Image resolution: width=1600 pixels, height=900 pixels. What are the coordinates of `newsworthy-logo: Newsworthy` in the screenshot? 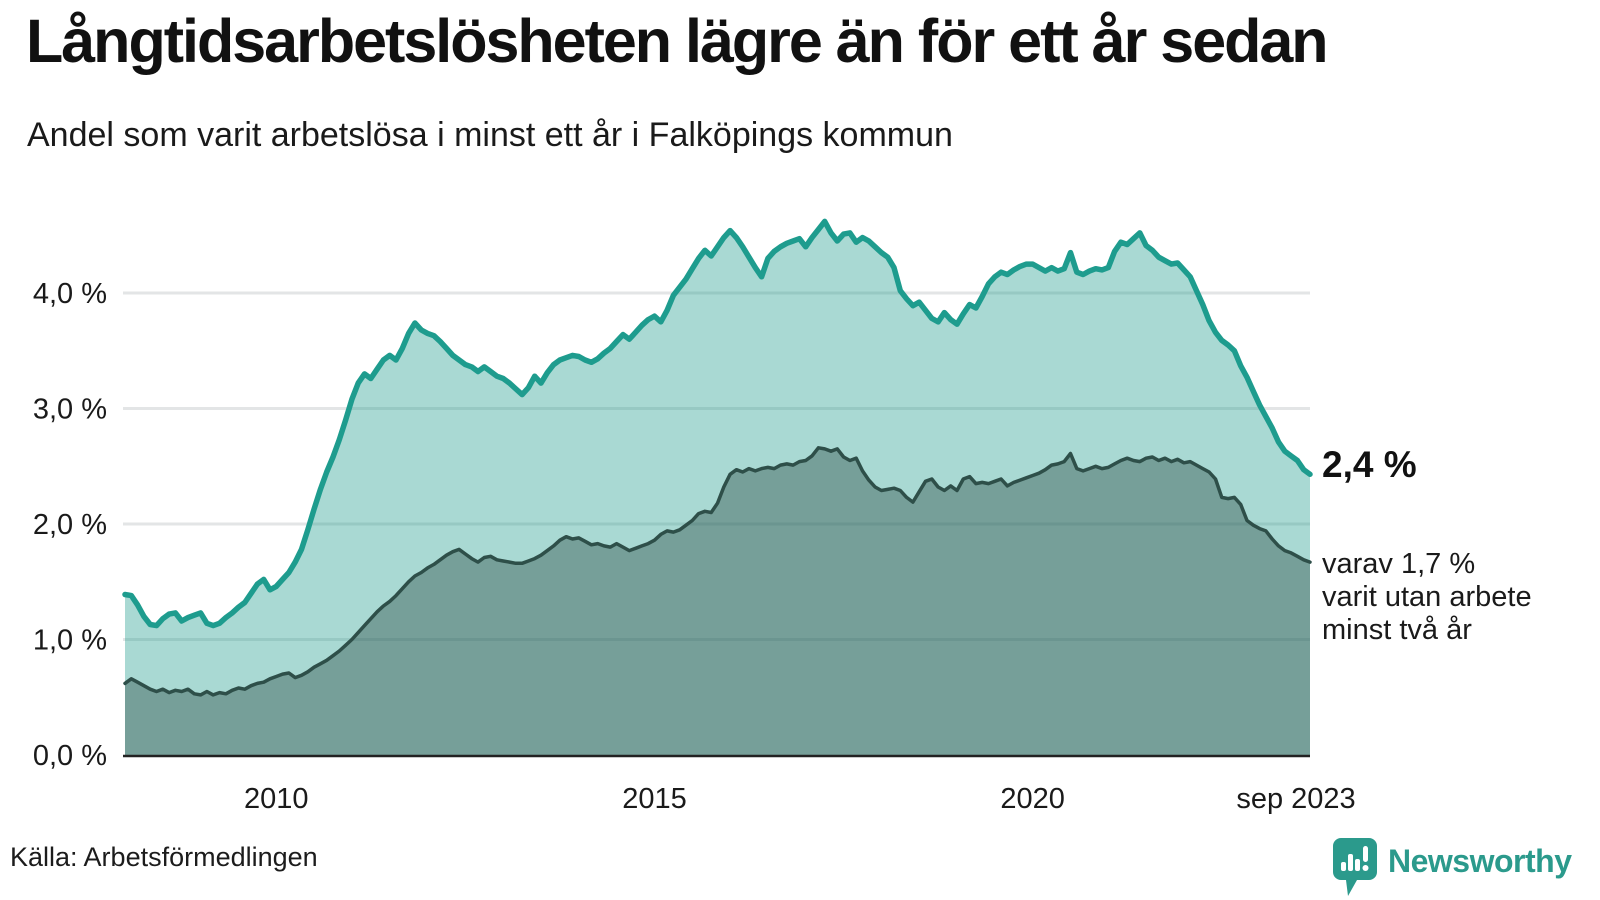 It's located at (1452, 867).